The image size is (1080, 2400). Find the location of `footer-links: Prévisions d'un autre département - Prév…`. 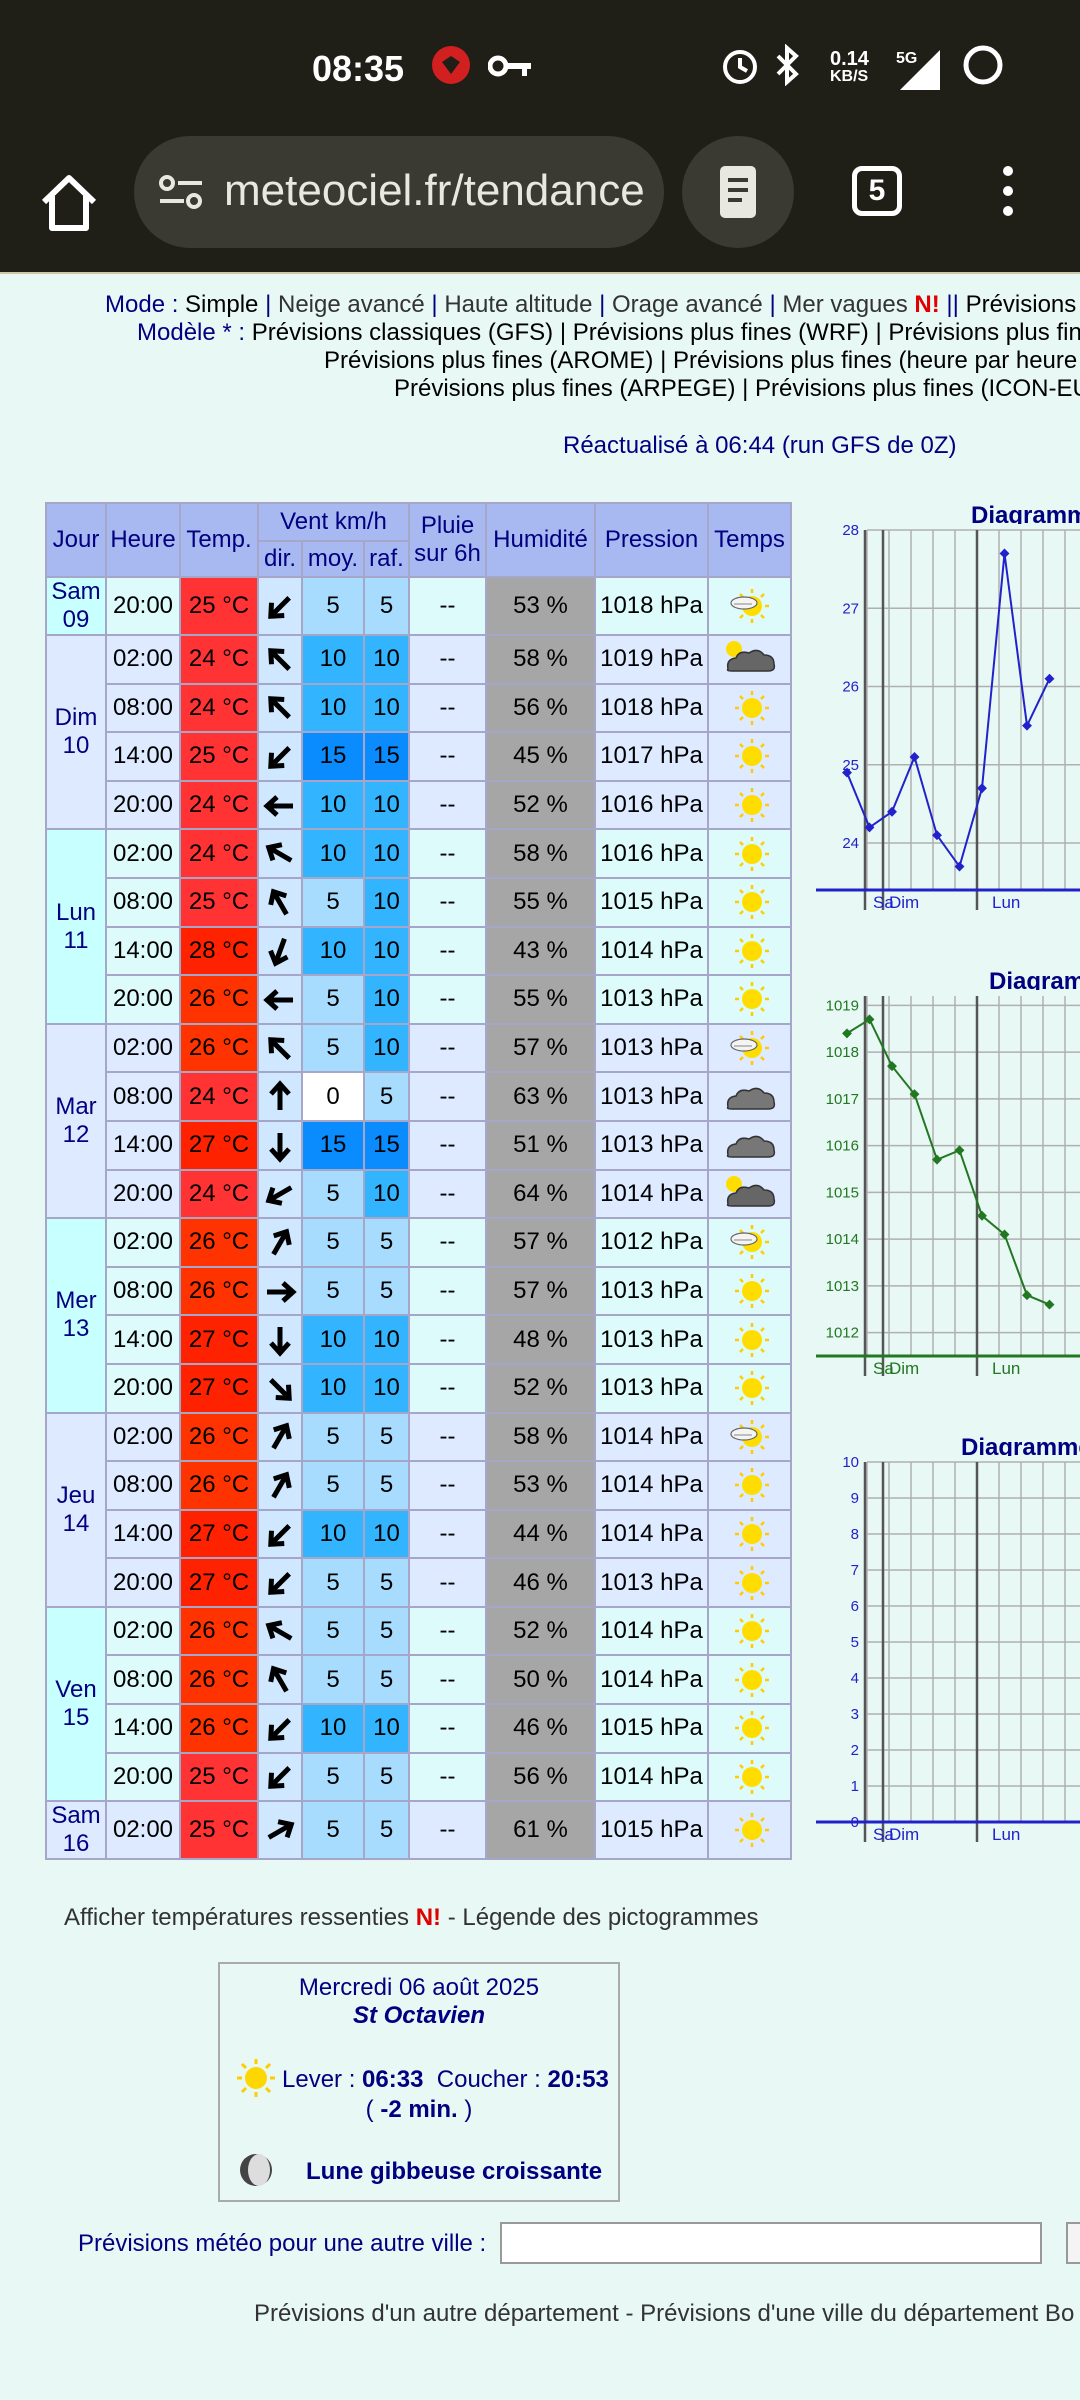

footer-links: Prévisions d'un autre département - Prév… is located at coordinates (664, 2313).